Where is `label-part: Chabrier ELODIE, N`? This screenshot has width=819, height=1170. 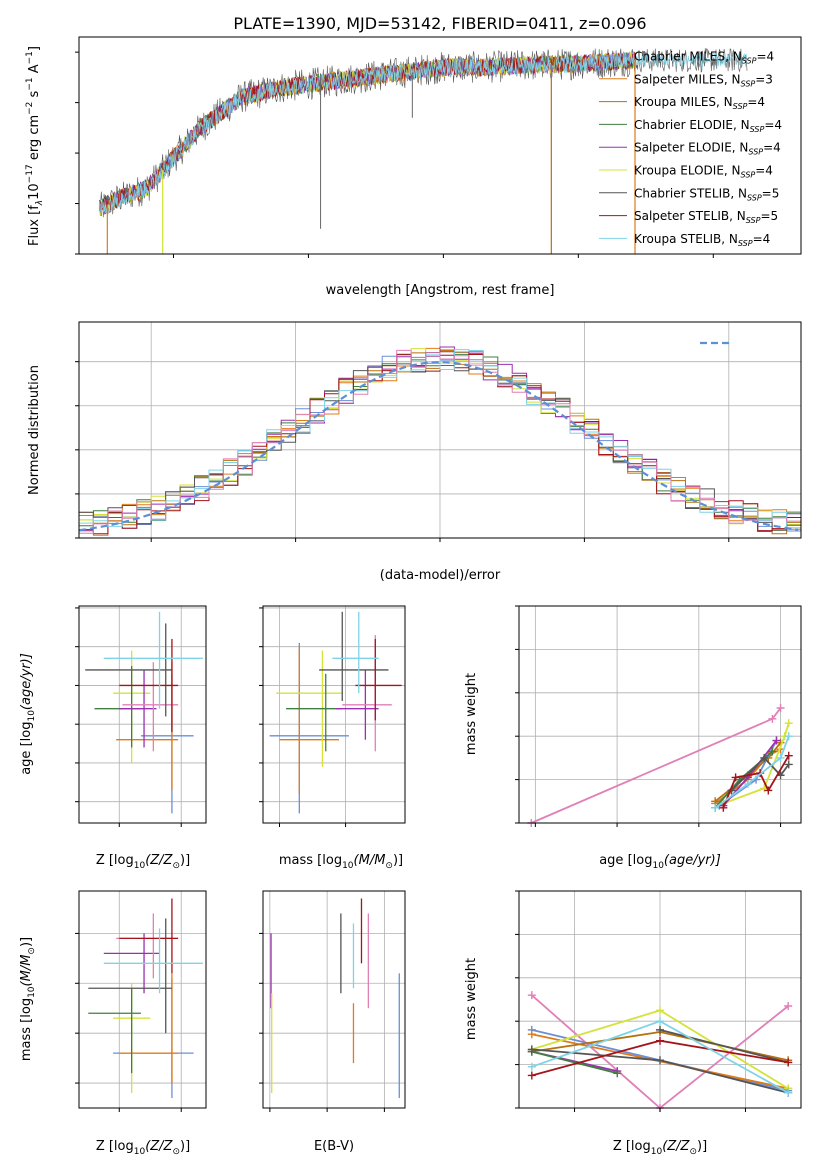
label-part: Chabrier ELODIE, N is located at coordinates (692, 125).